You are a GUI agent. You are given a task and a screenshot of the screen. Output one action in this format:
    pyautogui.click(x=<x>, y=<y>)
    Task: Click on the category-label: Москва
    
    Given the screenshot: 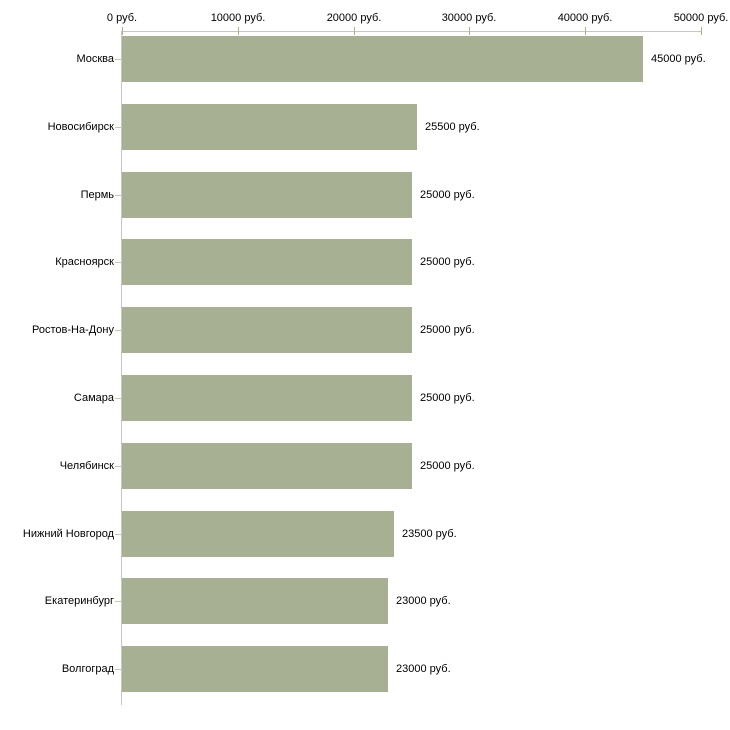 What is the action you would take?
    pyautogui.click(x=95, y=59)
    